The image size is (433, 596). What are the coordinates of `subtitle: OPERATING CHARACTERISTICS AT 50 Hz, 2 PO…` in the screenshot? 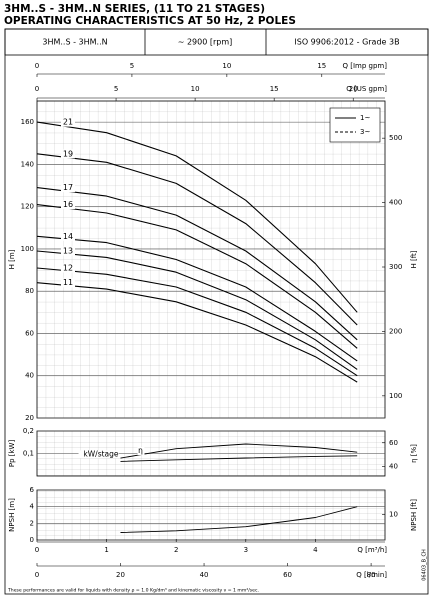 It's located at (150, 21).